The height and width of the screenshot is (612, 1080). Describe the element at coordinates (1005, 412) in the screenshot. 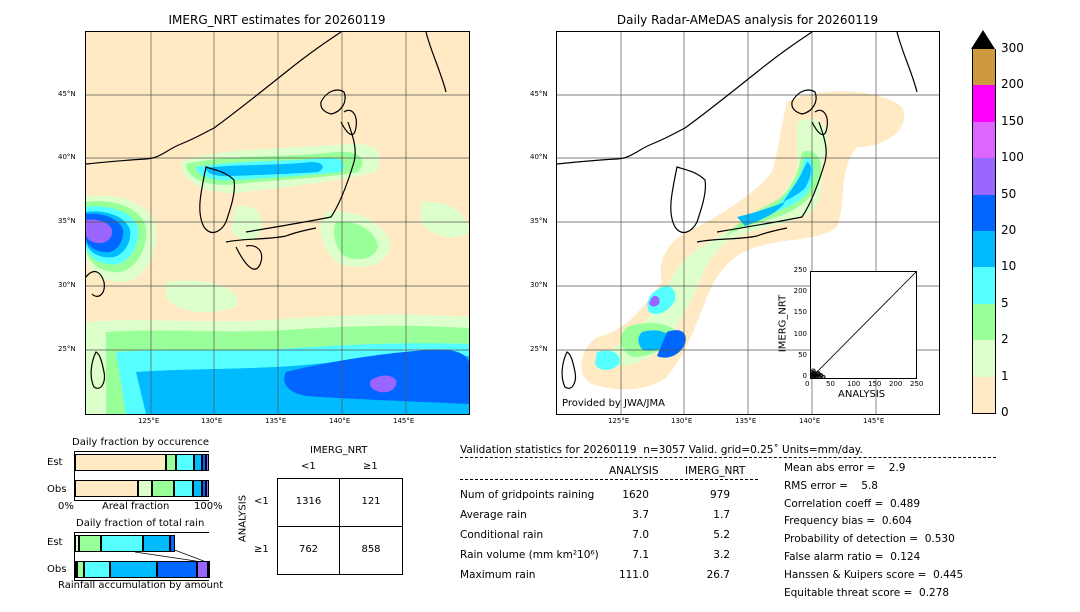

I see `colorbar-tick-label: 0` at that location.